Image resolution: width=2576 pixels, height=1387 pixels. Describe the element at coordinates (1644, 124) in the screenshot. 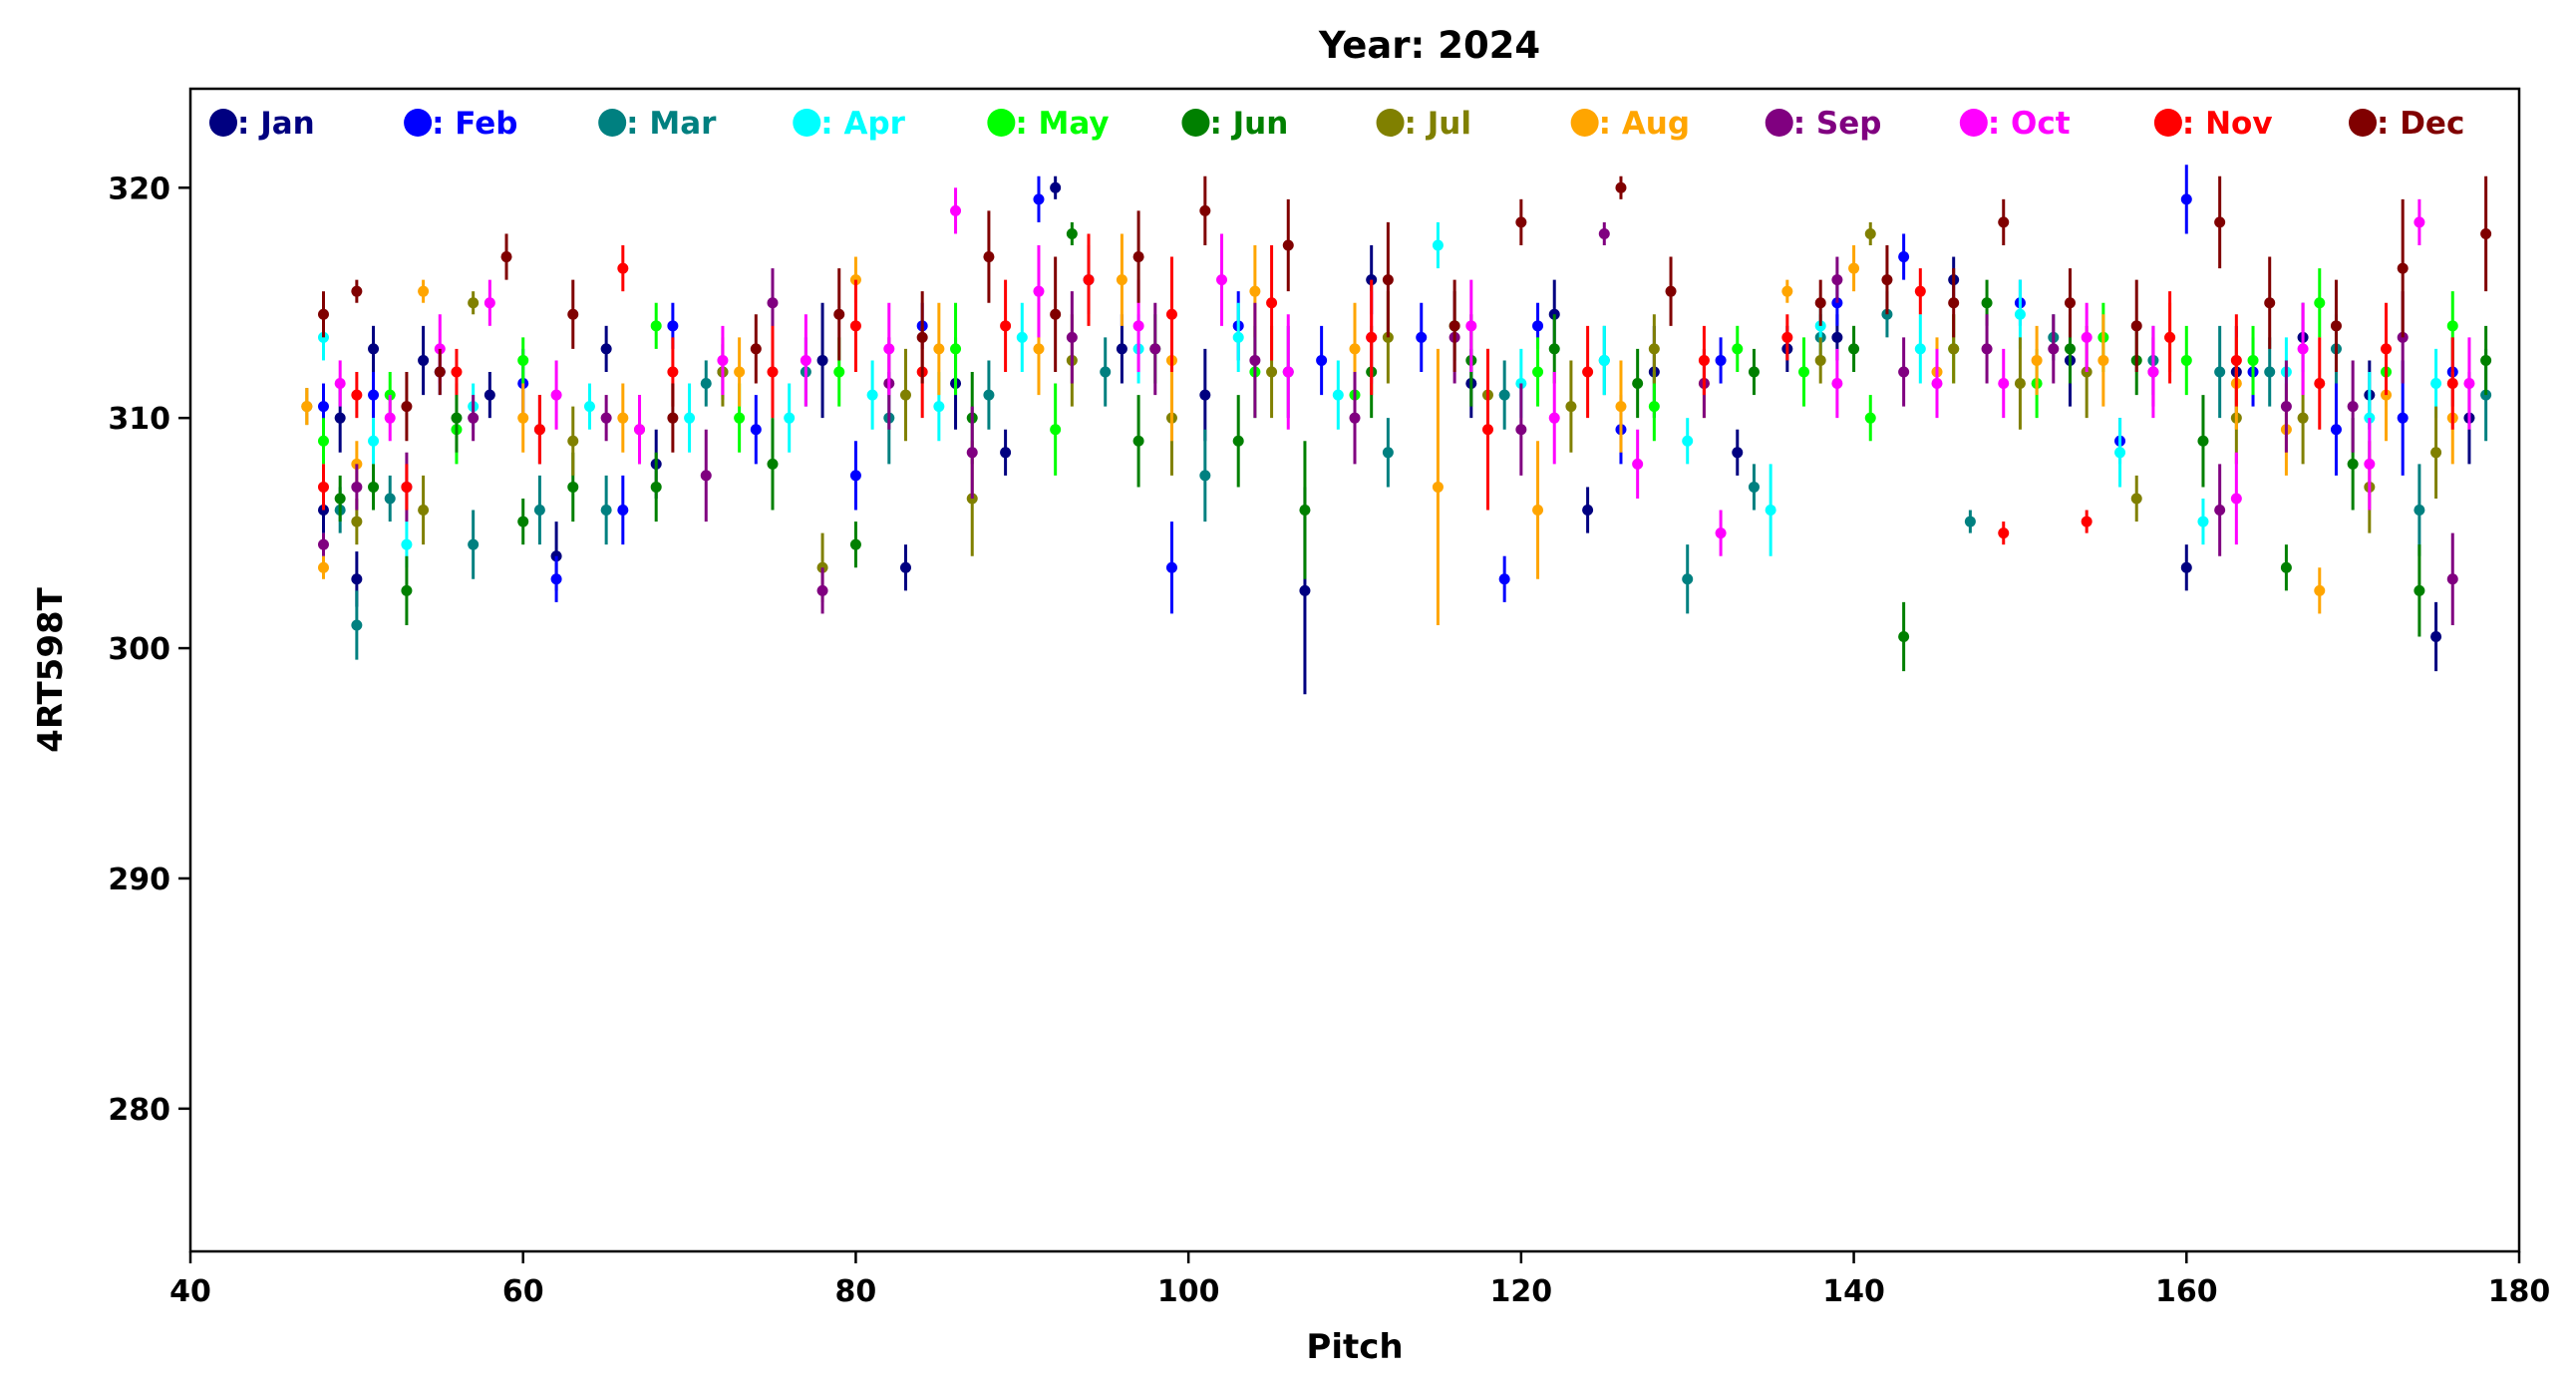

I see `legend-label: : Aug` at that location.